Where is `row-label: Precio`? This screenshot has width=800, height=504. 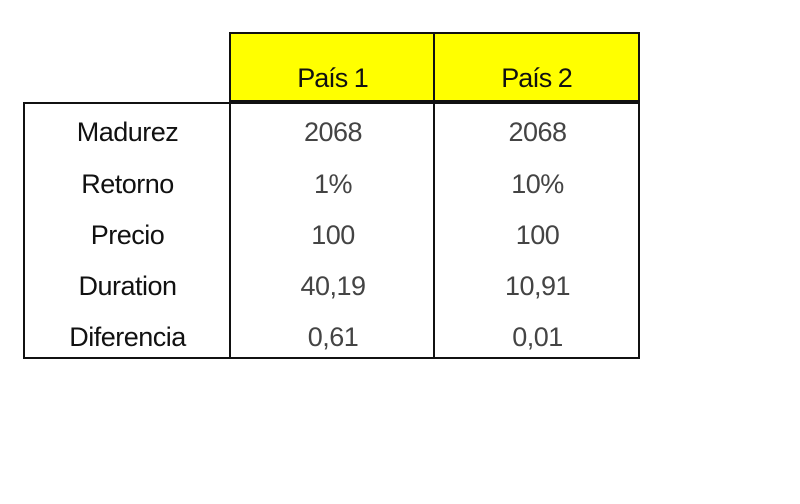 row-label: Precio is located at coordinates (127, 235).